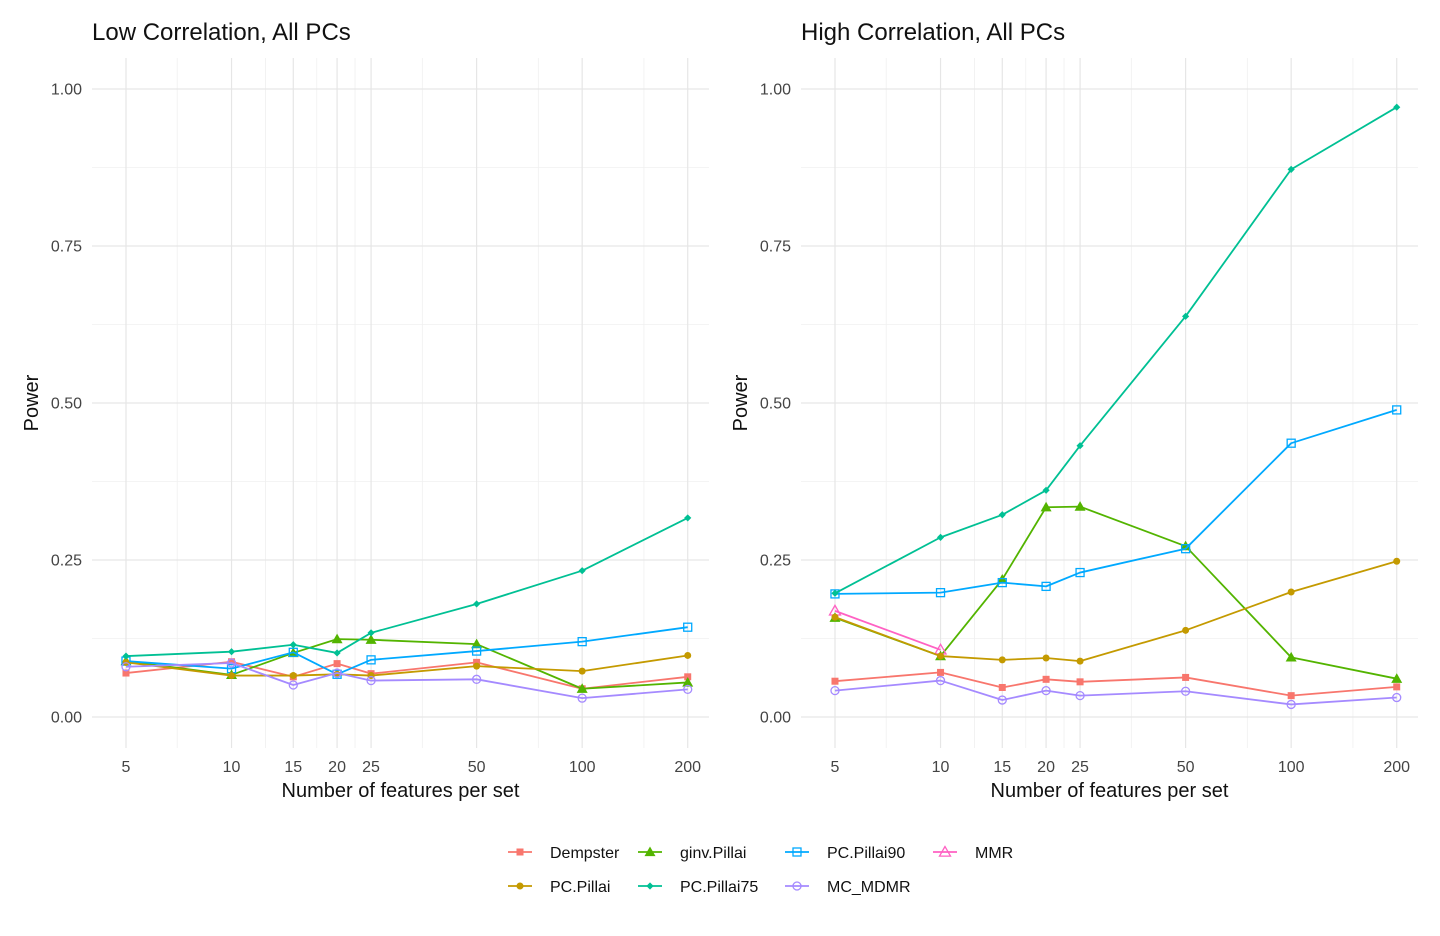  I want to click on legend-label: MC_MDMR, so click(869, 887).